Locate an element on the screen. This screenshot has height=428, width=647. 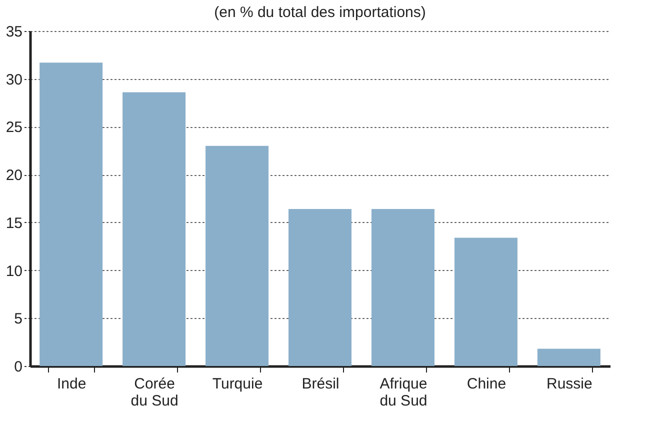
y-tick-label: 30 is located at coordinates (14, 79).